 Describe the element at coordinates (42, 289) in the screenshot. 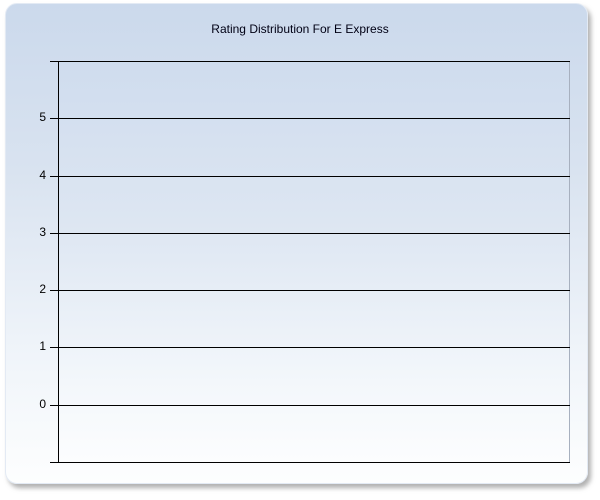

I see `y-axis-tick-label: 2` at that location.